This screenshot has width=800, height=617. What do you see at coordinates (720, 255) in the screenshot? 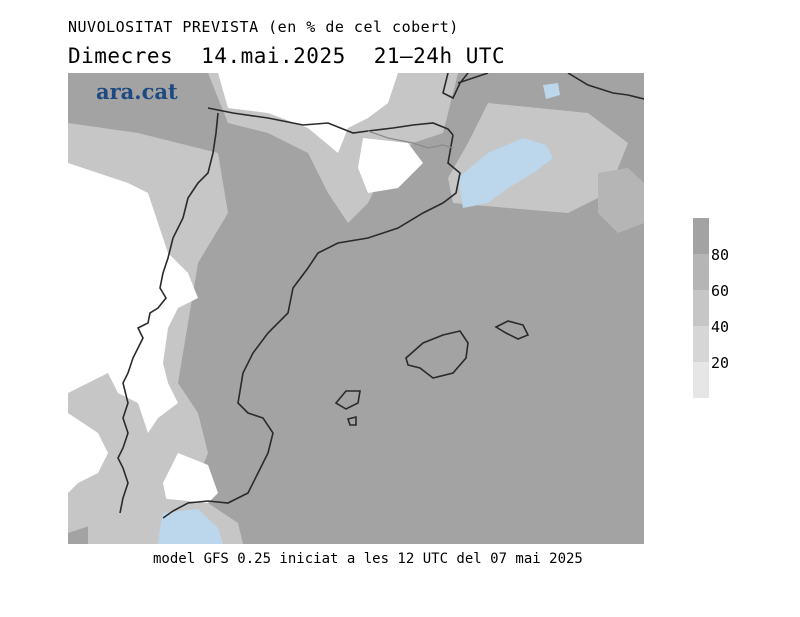
I see `legend-label-80: 80` at bounding box center [720, 255].